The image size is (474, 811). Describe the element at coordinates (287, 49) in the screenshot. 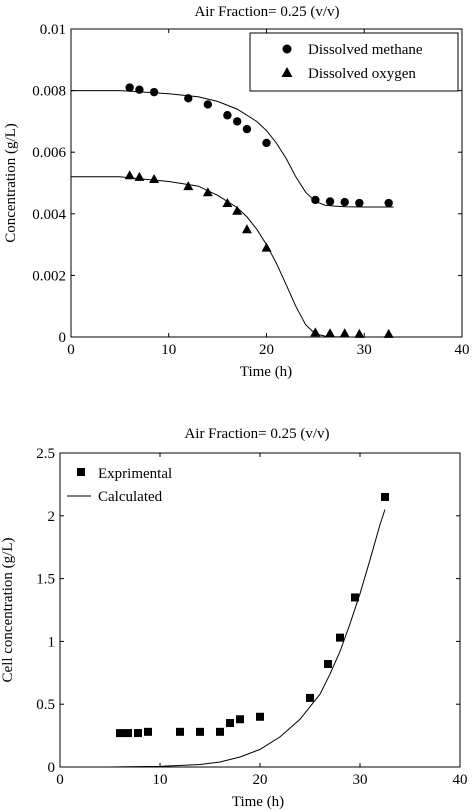

I see `legend-circle-marker` at that location.